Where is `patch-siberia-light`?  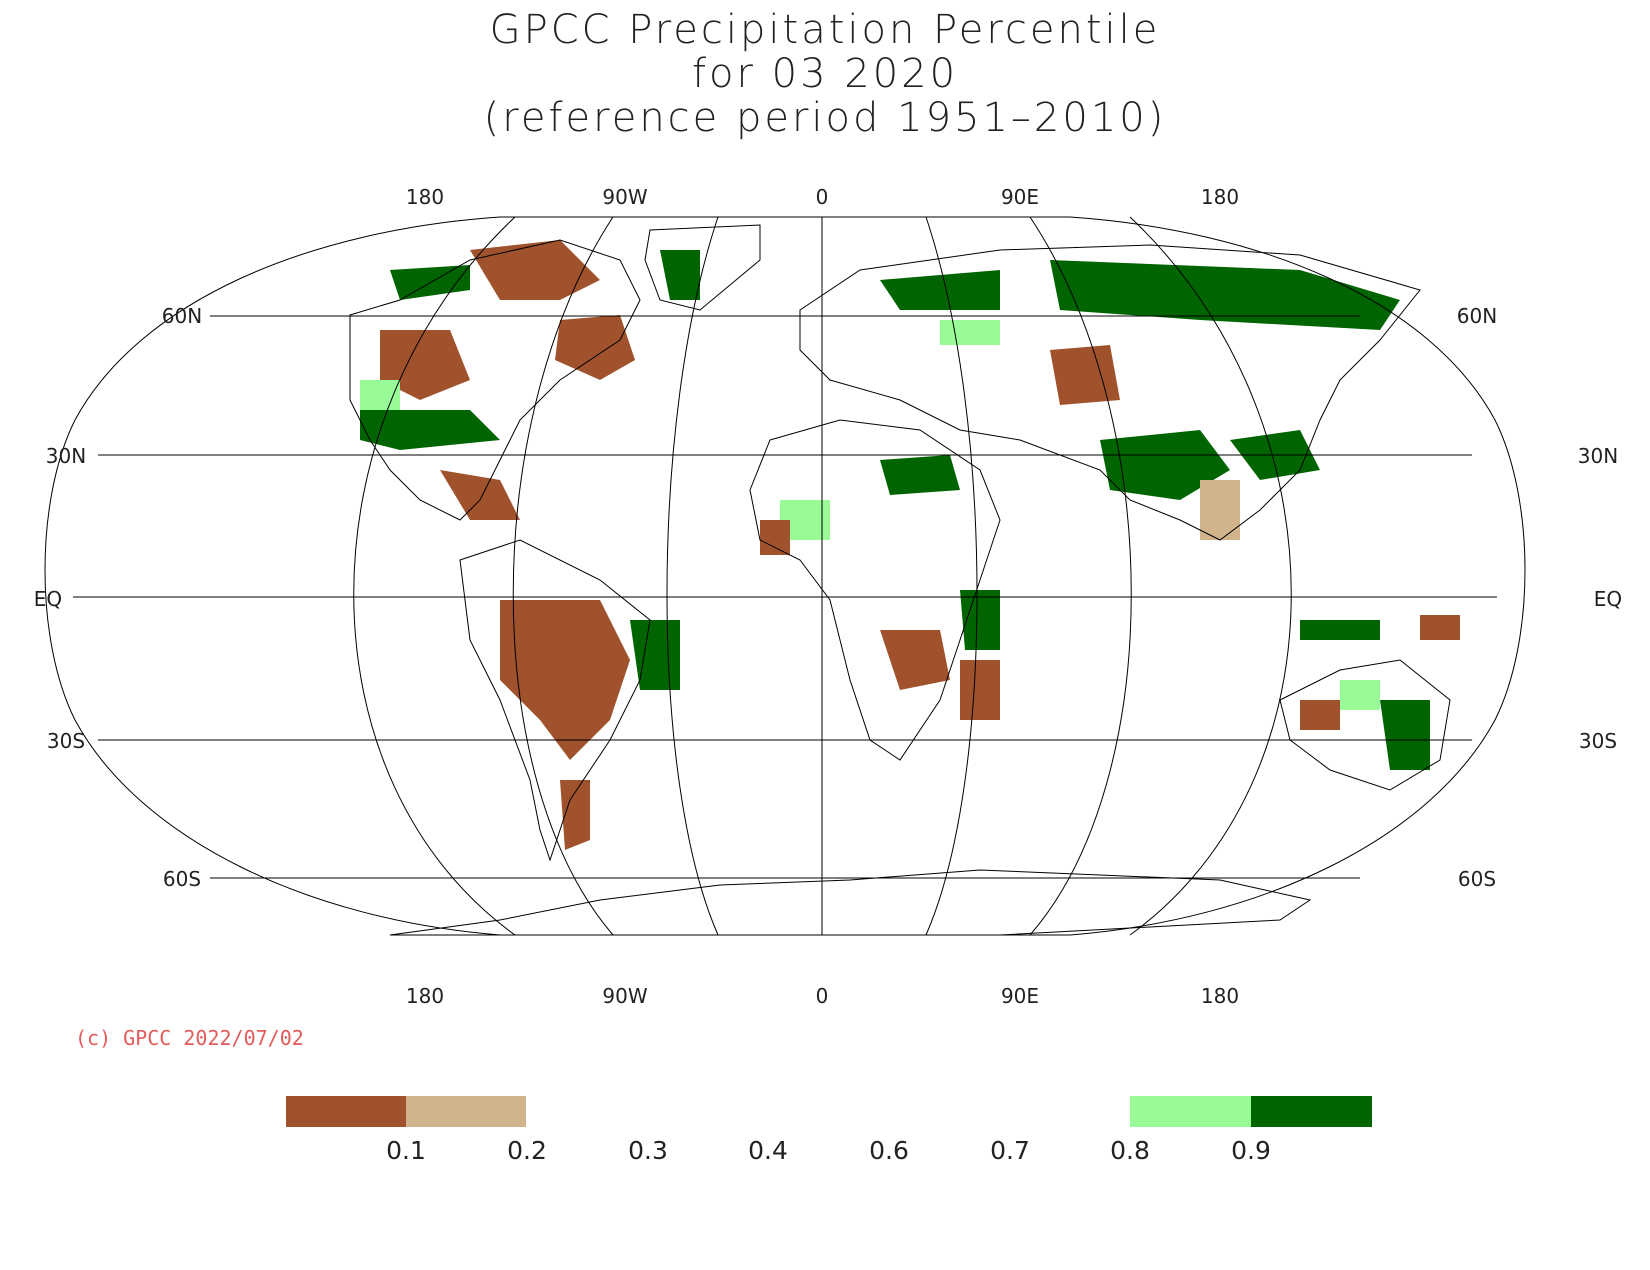 patch-siberia-light is located at coordinates (970, 332).